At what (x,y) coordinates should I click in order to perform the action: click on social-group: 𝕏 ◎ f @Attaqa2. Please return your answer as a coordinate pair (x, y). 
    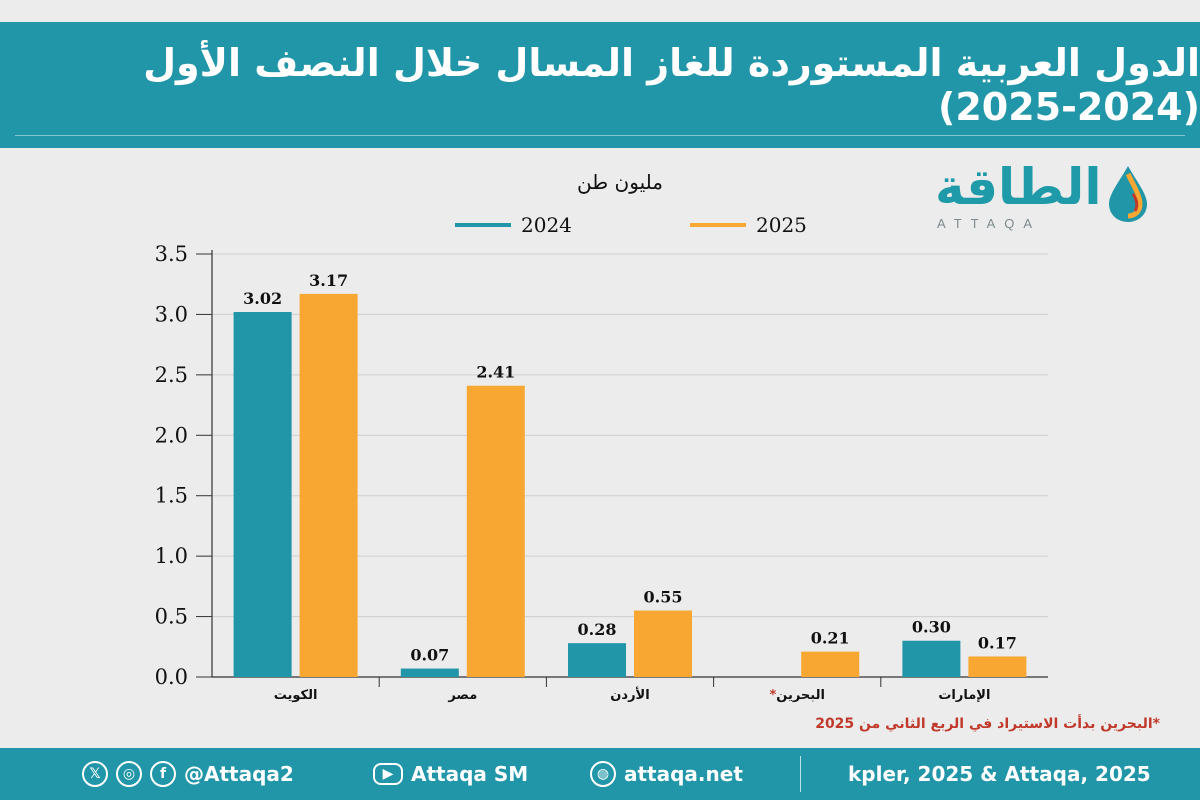
    Looking at the image, I should click on (188, 774).